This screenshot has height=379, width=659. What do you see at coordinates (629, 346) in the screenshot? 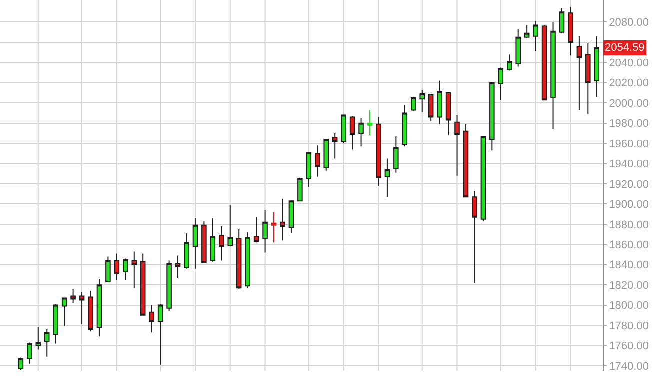
I see `y-tick-label: 1760.00` at bounding box center [629, 346].